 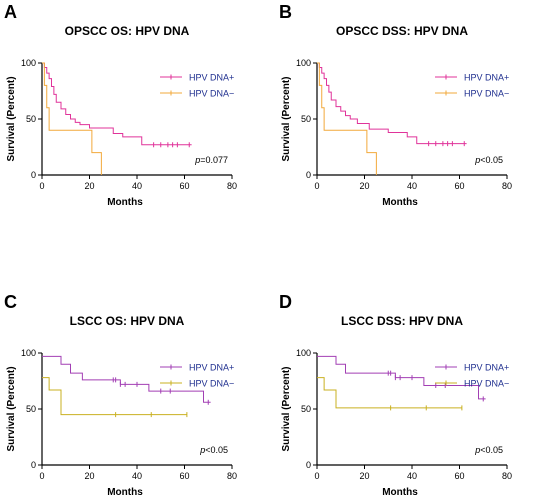 What do you see at coordinates (285, 302) in the screenshot?
I see `panel-letter: D` at bounding box center [285, 302].